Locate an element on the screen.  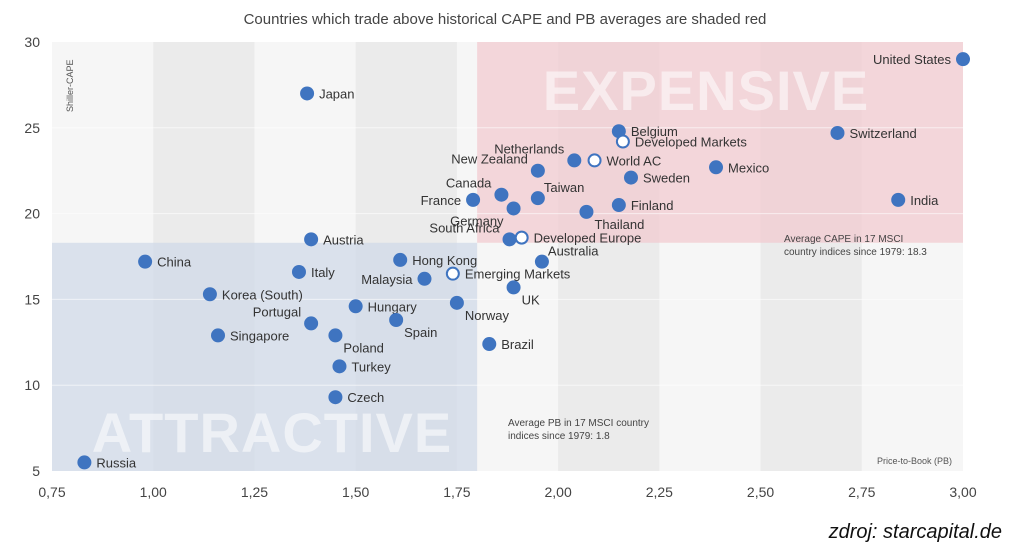
point-hungary is located at coordinates (355, 306).